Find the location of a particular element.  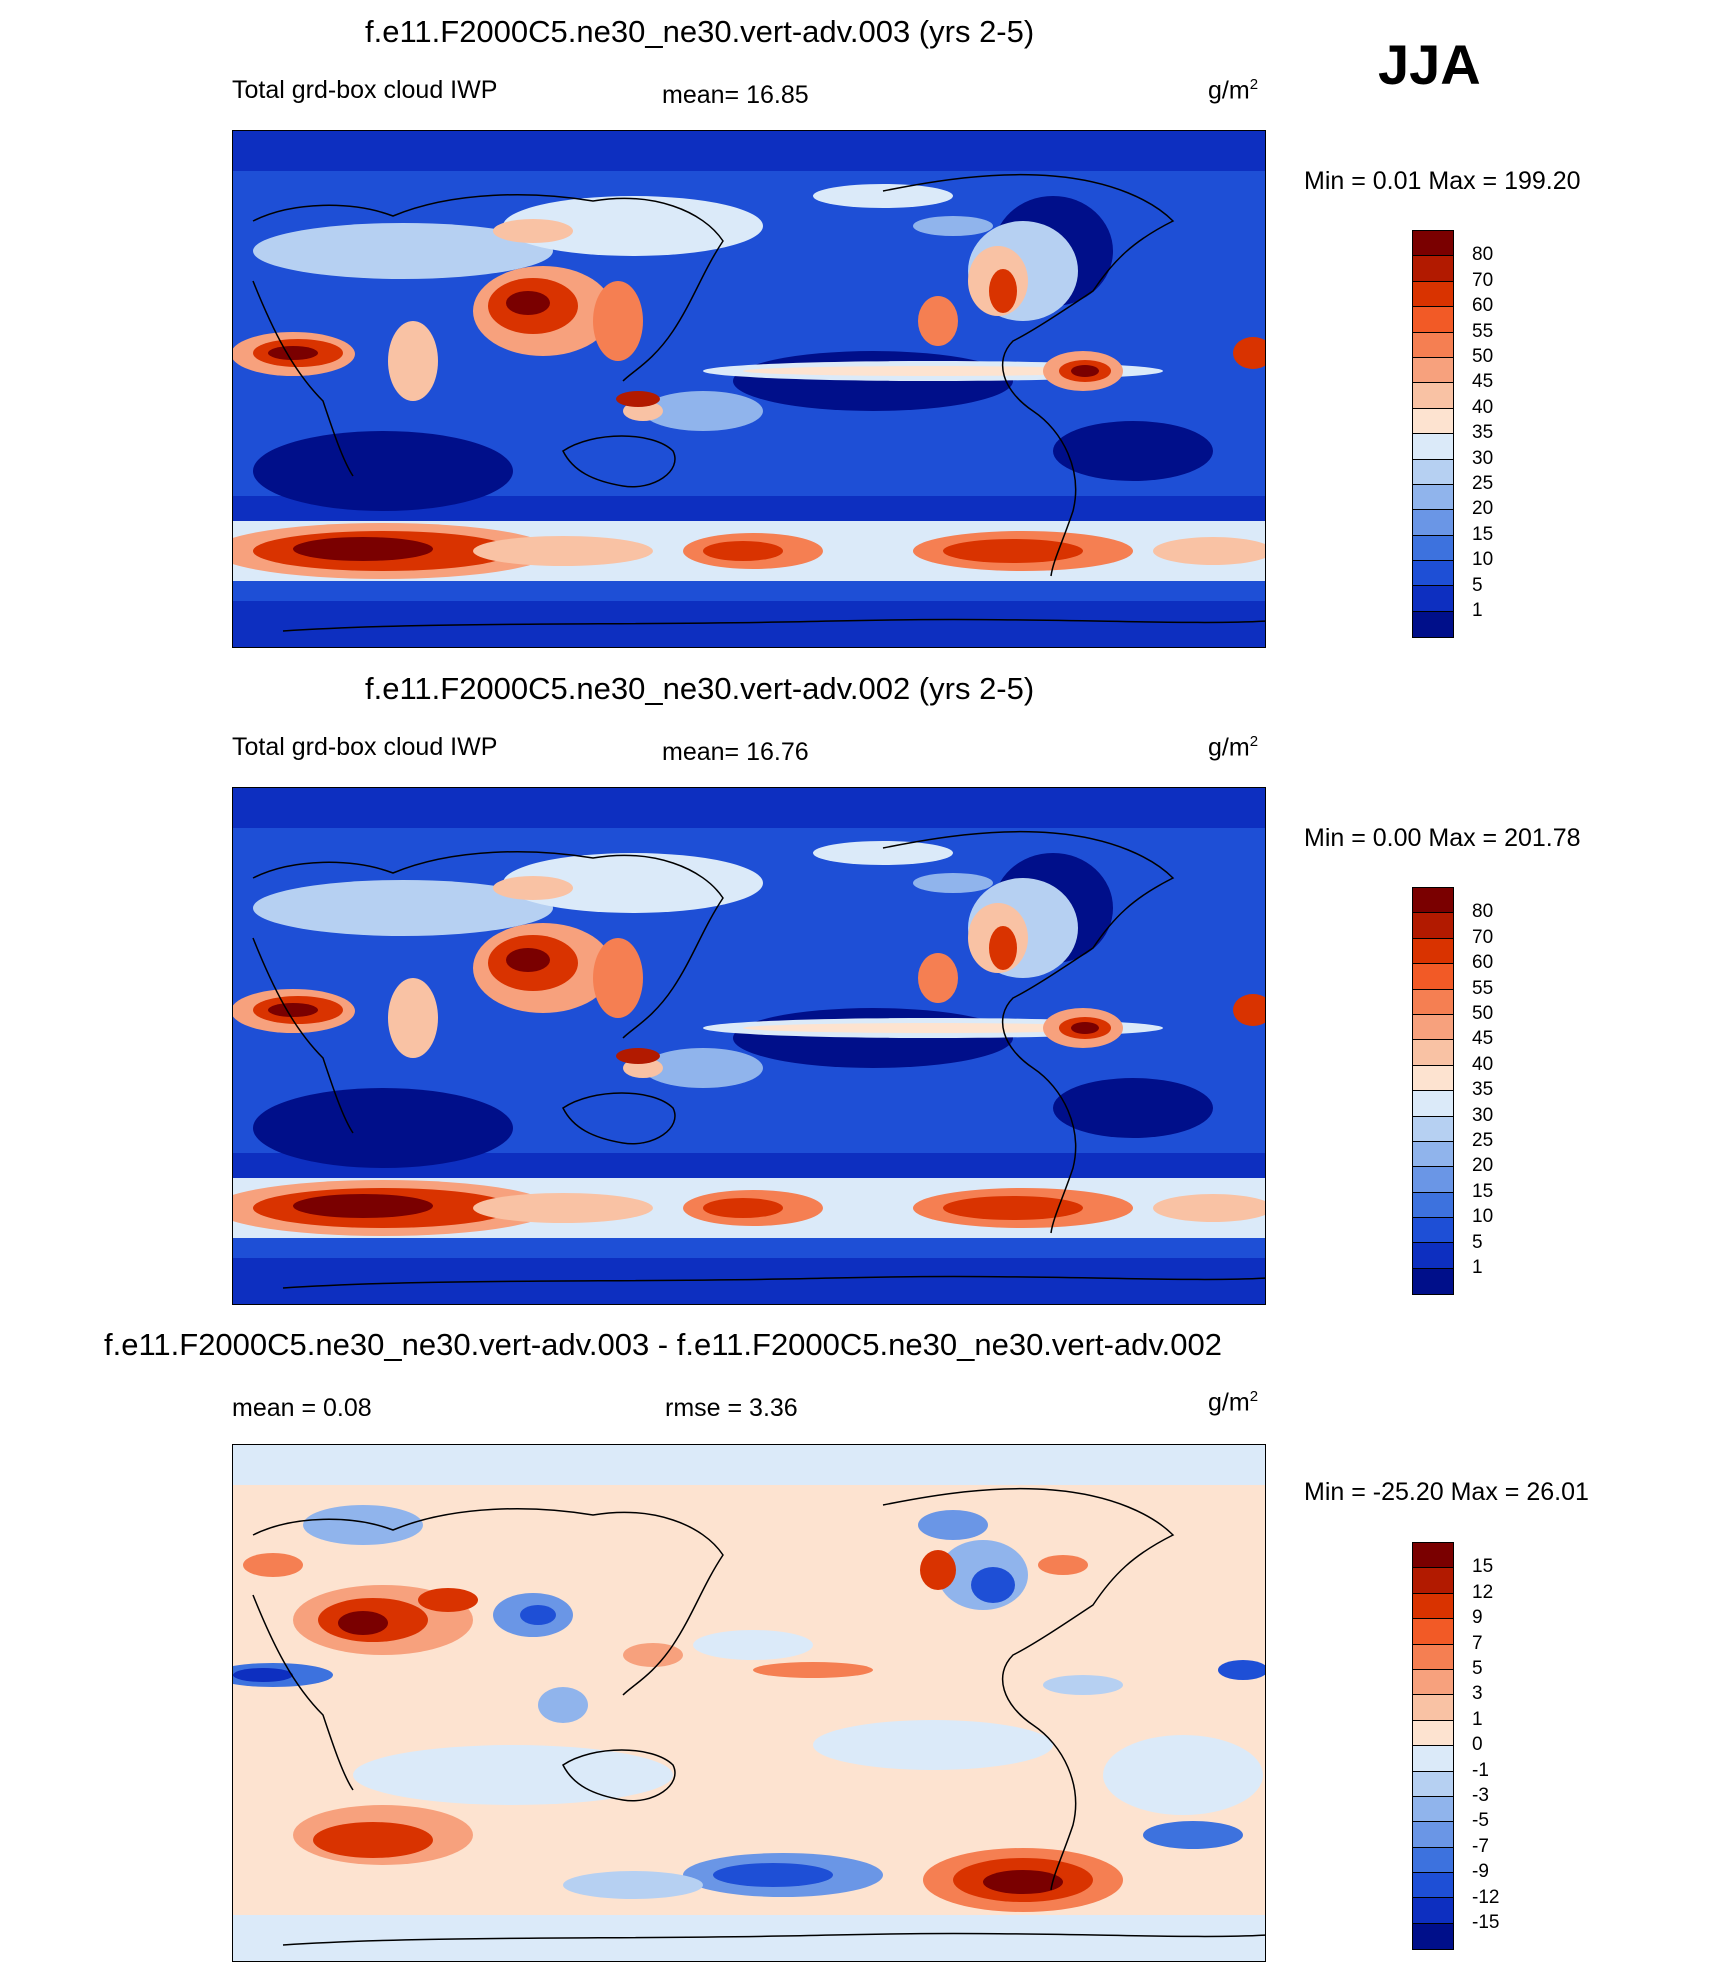

panel2-minmax-label: Min = 0.00 Max = 201.78 is located at coordinates (1442, 838).